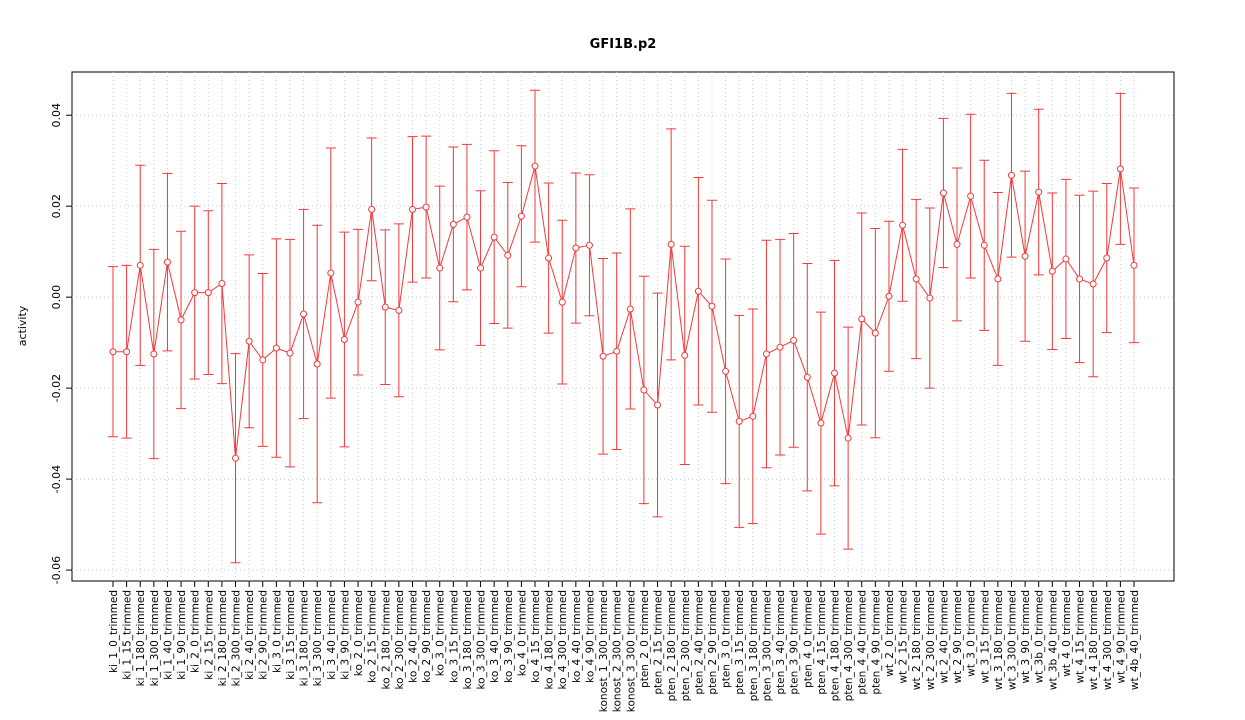  What do you see at coordinates (128, 635) in the screenshot?
I see `x-tick-label: ki_1_15_trimmed` at bounding box center [128, 635].